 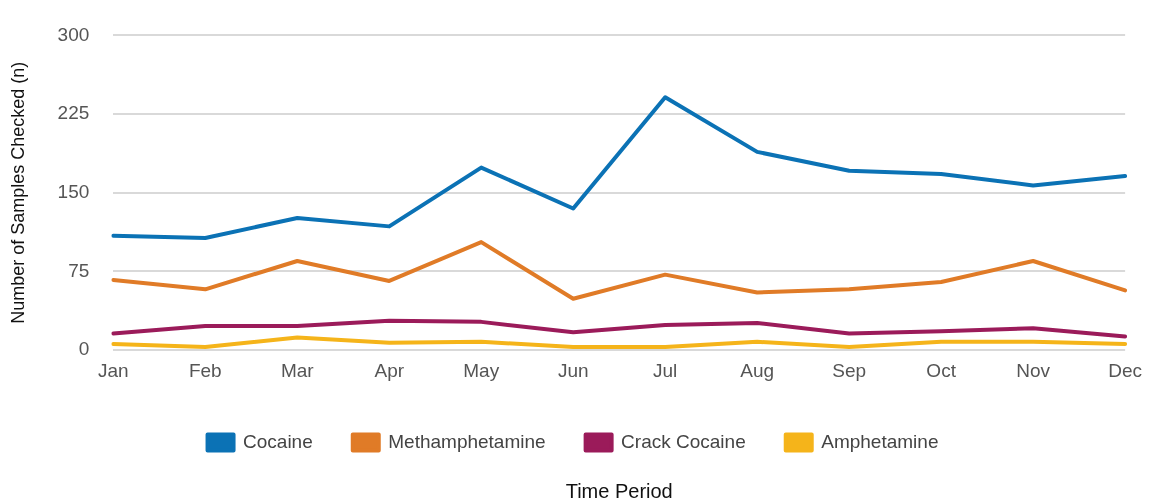 I want to click on legend-label: Crack Cocaine, so click(x=683, y=441).